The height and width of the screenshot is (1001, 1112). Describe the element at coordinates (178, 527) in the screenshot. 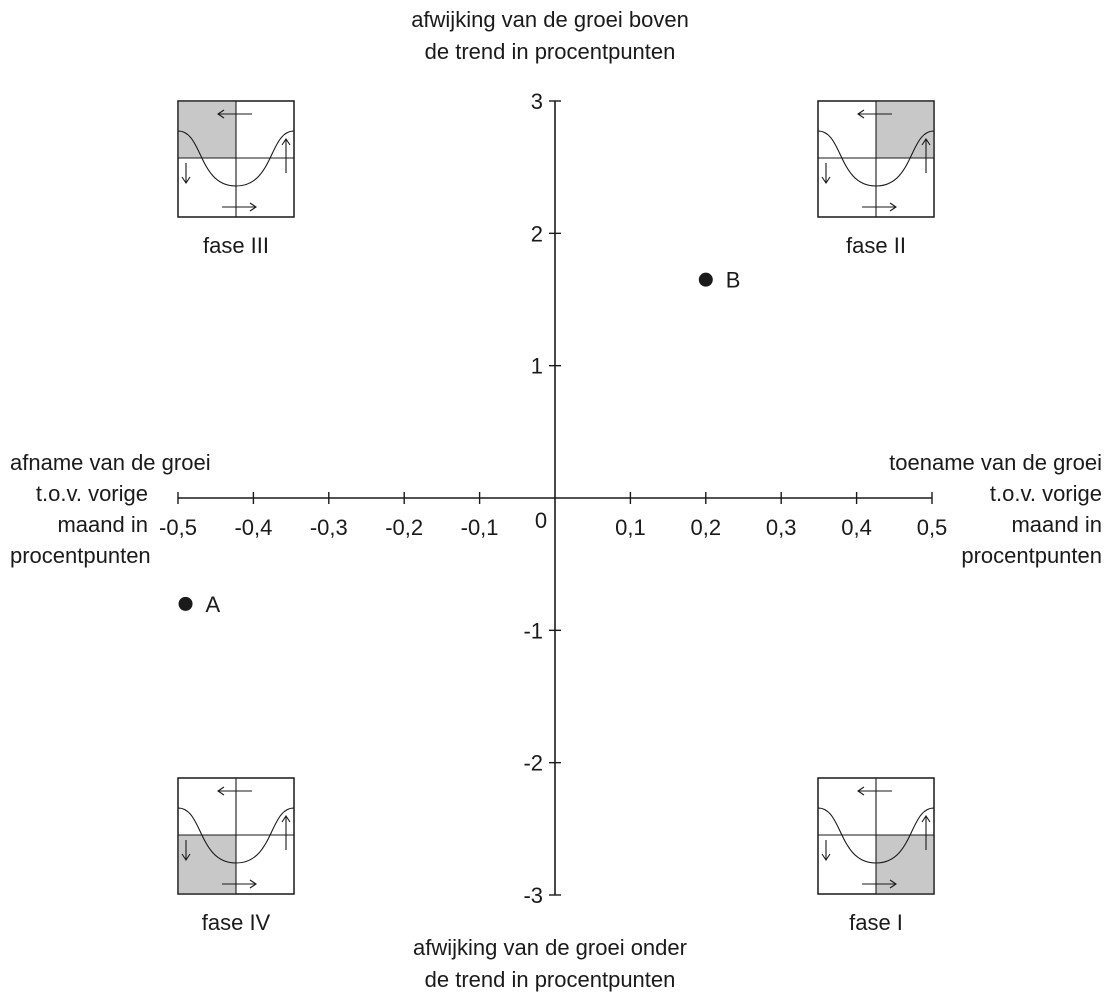

I see `x-tick-label: -0,5` at that location.